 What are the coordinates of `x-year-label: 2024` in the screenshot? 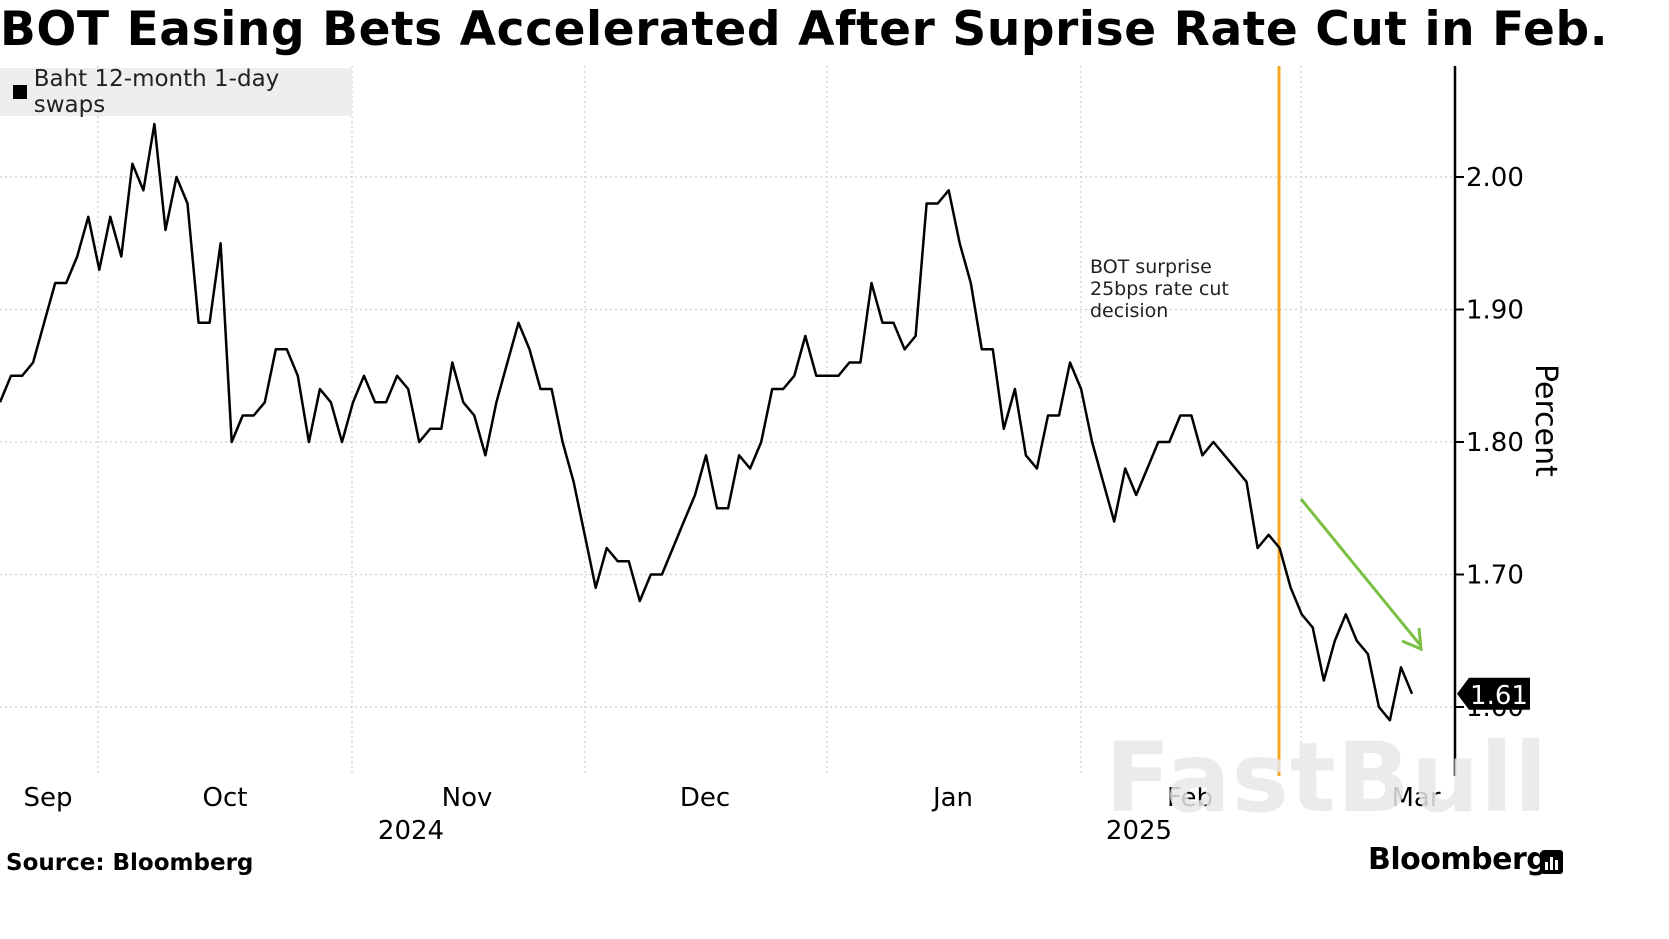 It's located at (411, 831).